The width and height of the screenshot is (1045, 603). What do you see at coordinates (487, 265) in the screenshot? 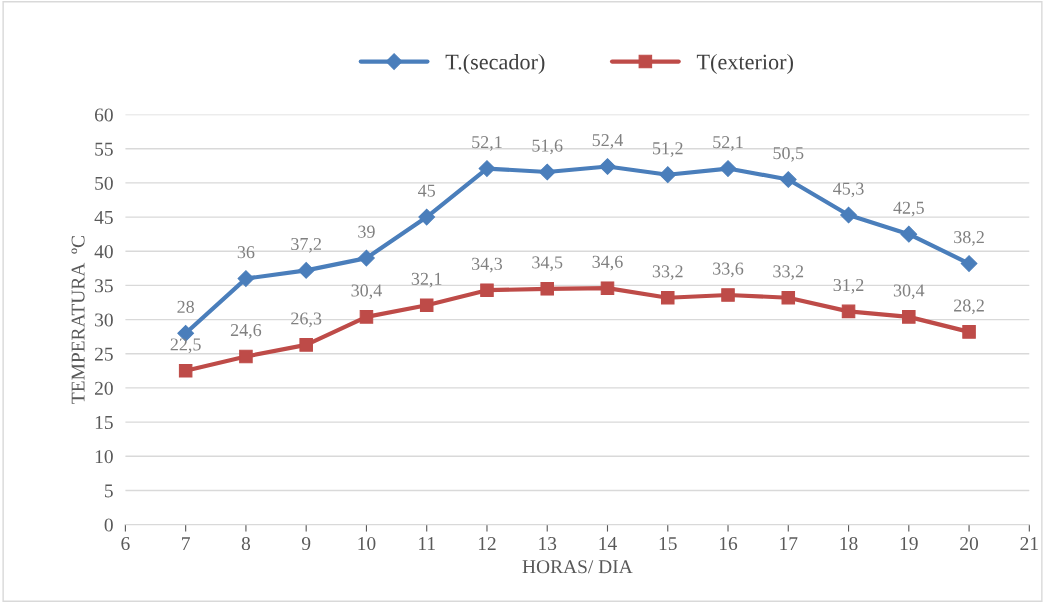
I see `data-label: 34,3` at bounding box center [487, 265].